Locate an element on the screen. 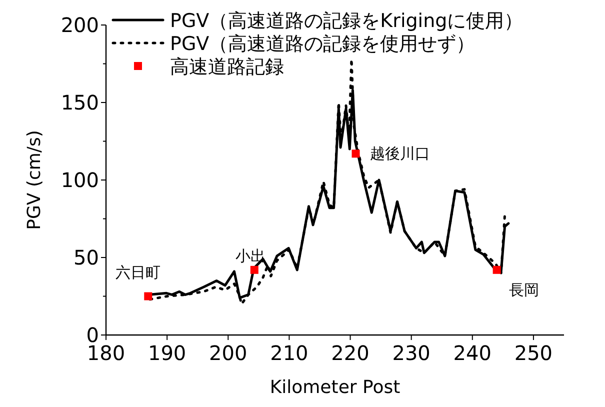  y-tick-label: 150 is located at coordinates (79, 102).